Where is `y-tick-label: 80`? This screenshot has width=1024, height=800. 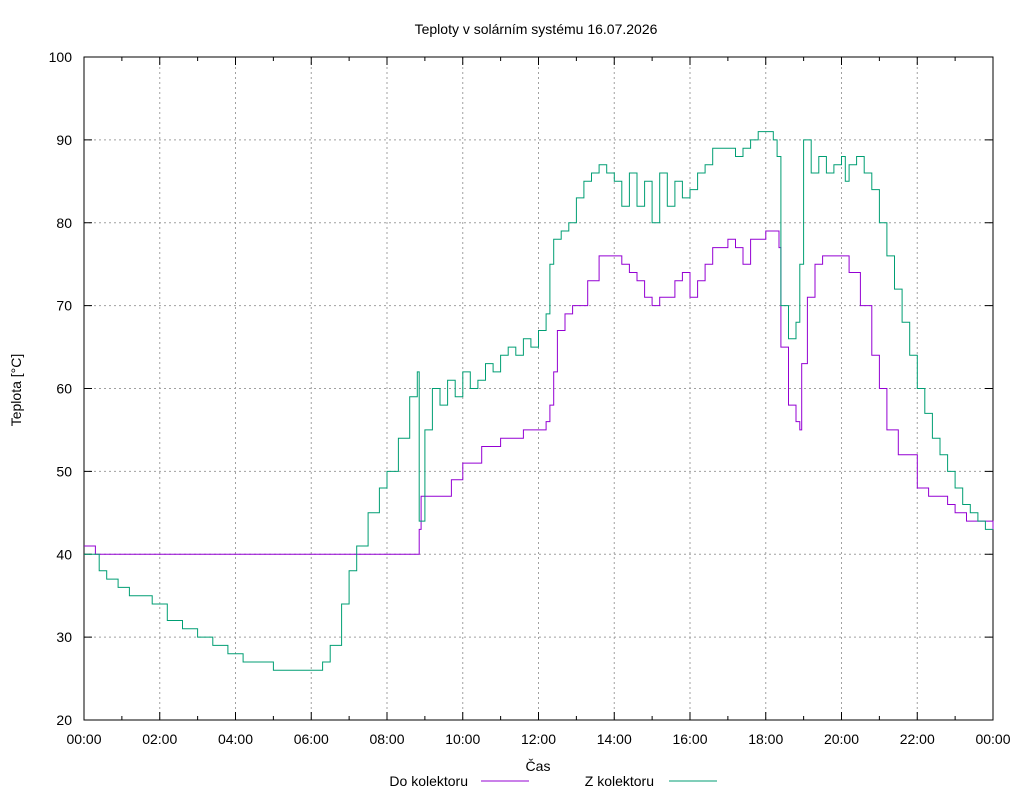
y-tick-label: 80 is located at coordinates (64, 223).